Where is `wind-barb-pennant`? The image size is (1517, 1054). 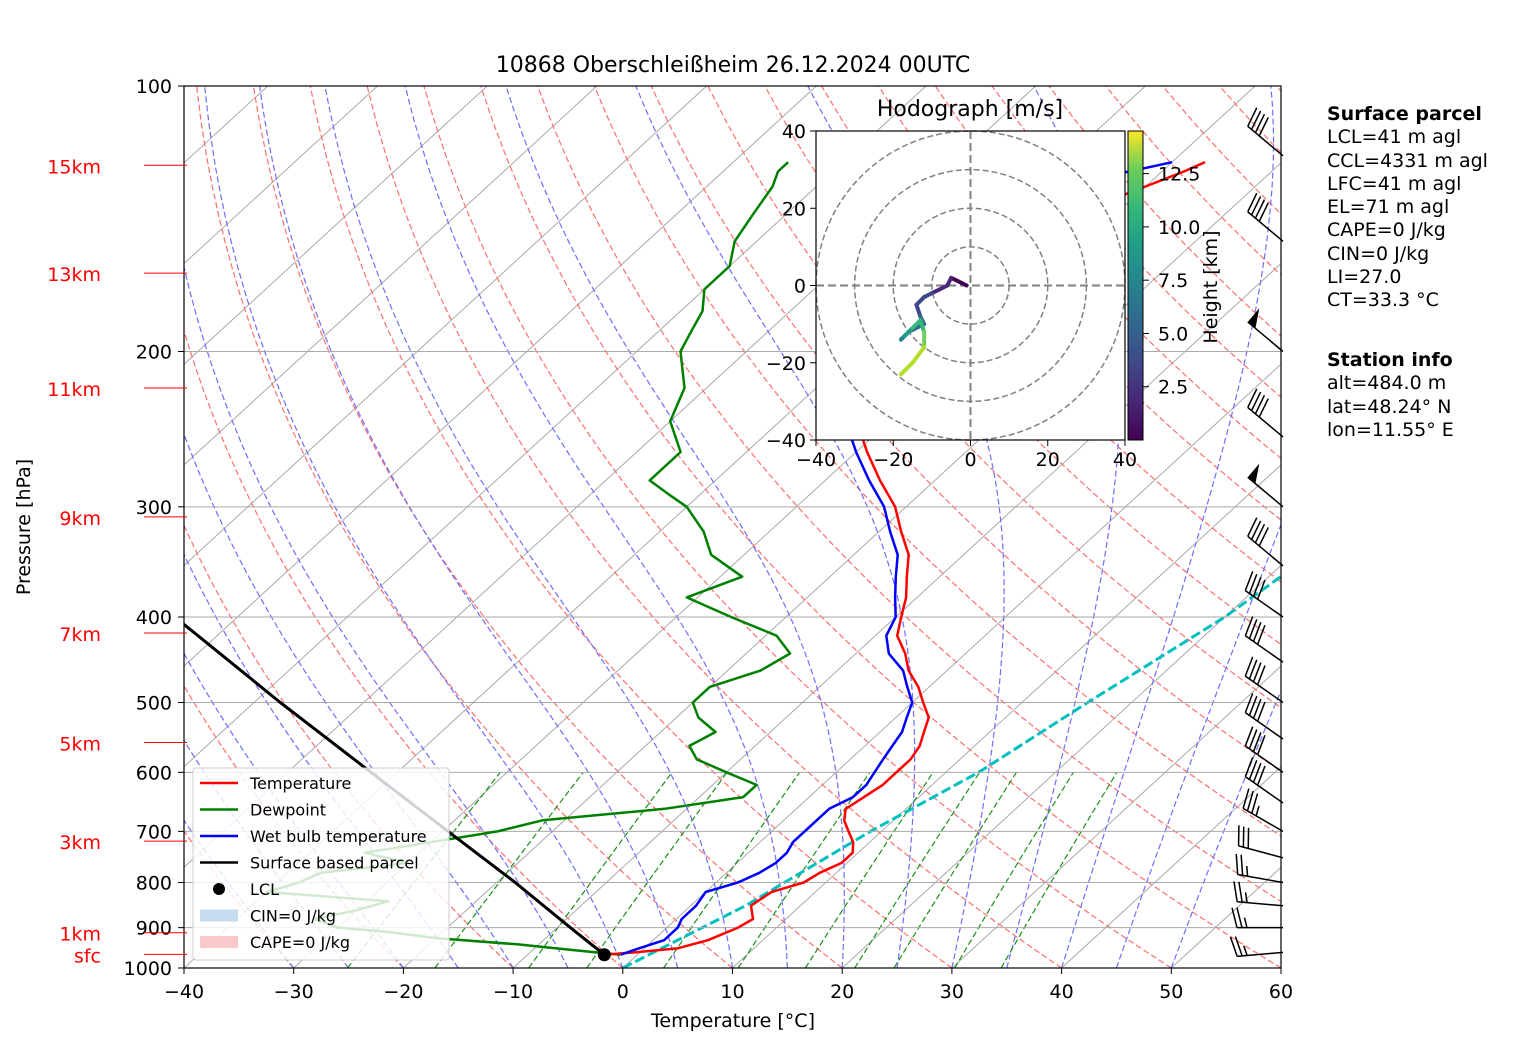 wind-barb-pennant is located at coordinates (1253, 318).